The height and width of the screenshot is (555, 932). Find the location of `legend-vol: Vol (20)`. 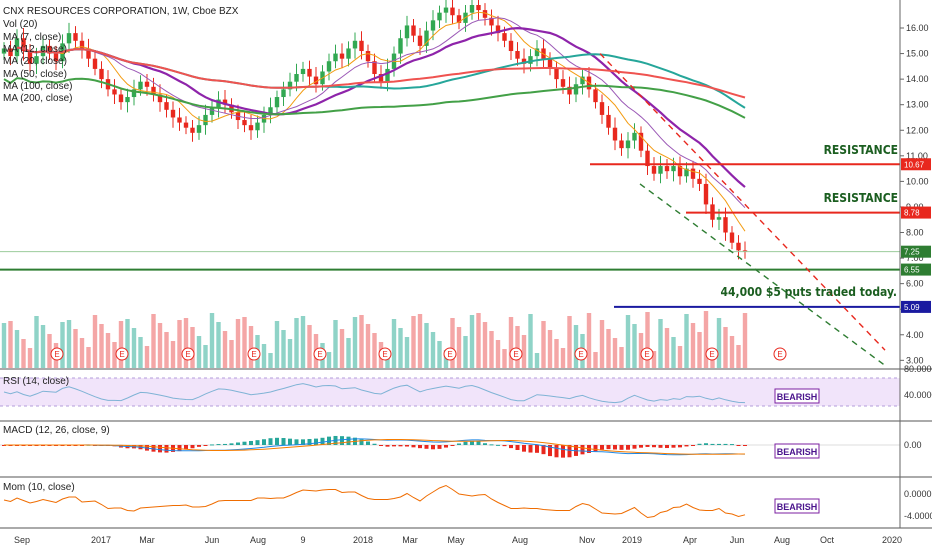

legend-vol: Vol (20) is located at coordinates (20, 24).